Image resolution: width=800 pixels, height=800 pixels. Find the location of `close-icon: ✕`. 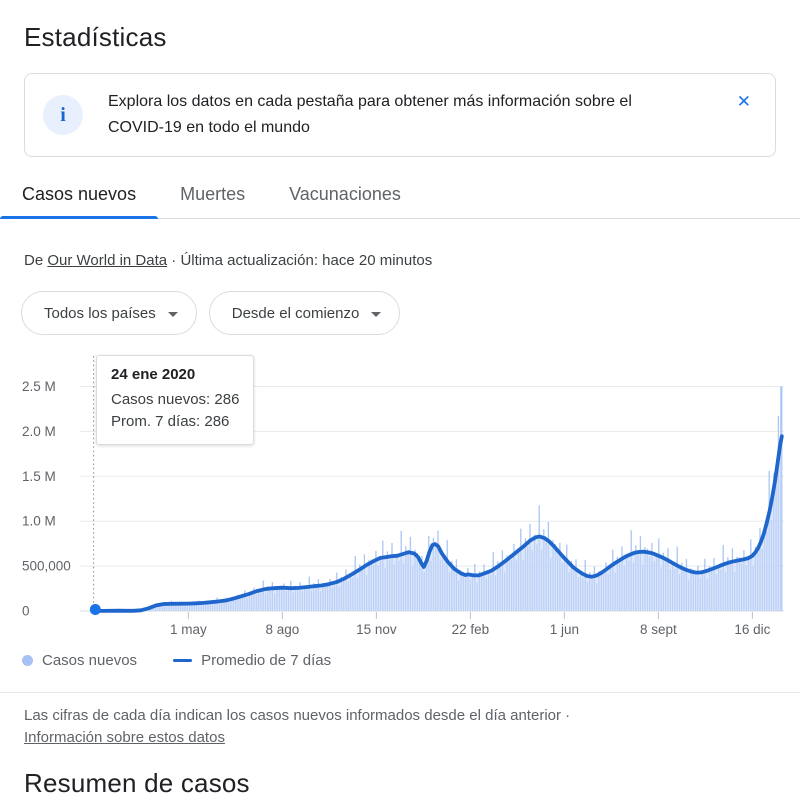

close-icon: ✕ is located at coordinates (743, 101).